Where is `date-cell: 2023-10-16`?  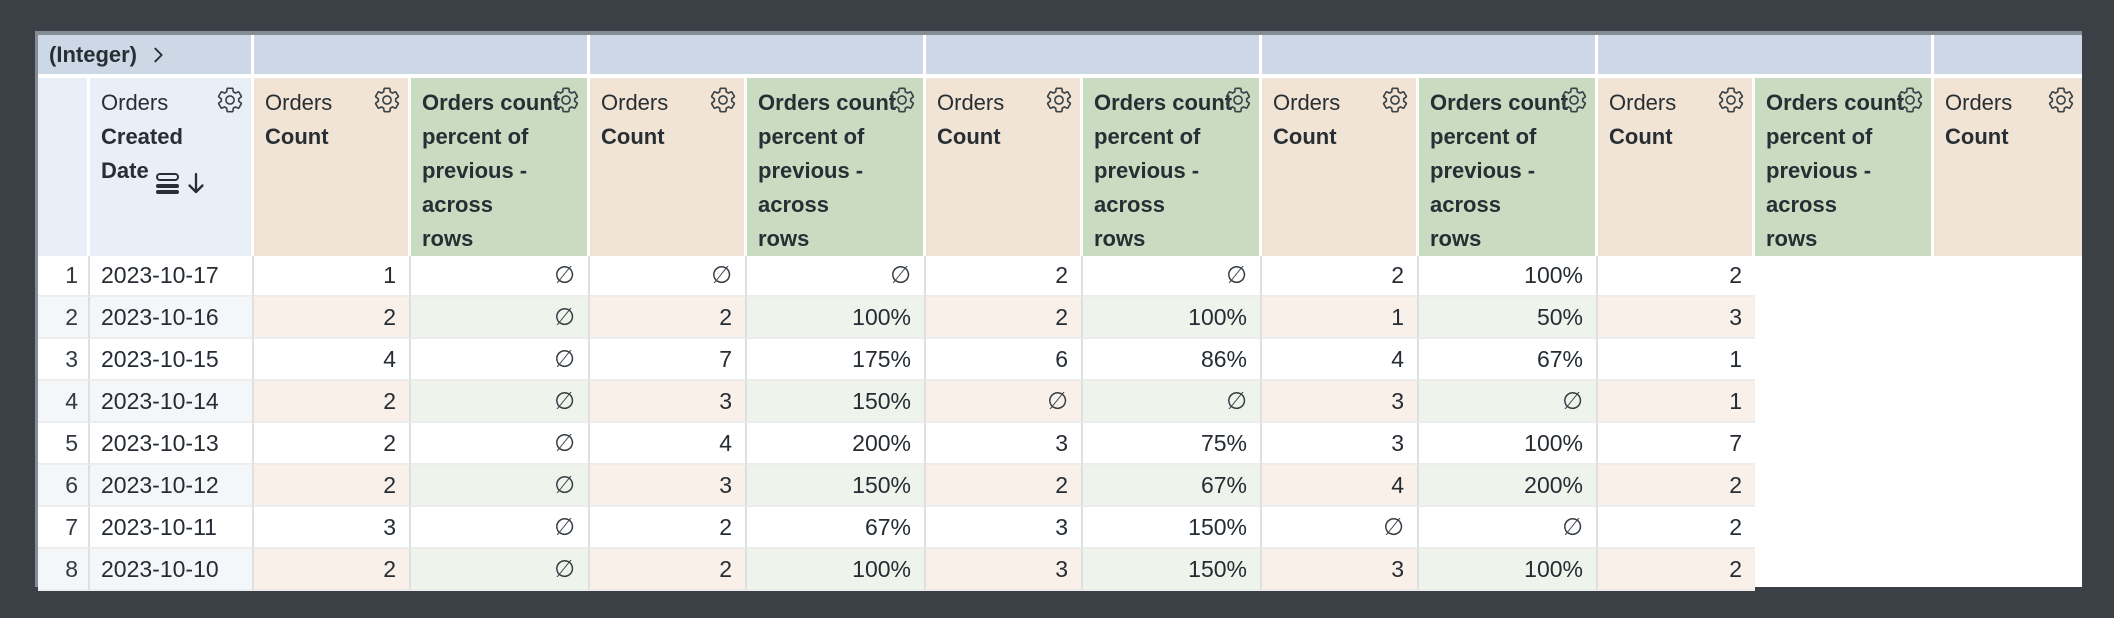
date-cell: 2023-10-16 is located at coordinates (172, 318).